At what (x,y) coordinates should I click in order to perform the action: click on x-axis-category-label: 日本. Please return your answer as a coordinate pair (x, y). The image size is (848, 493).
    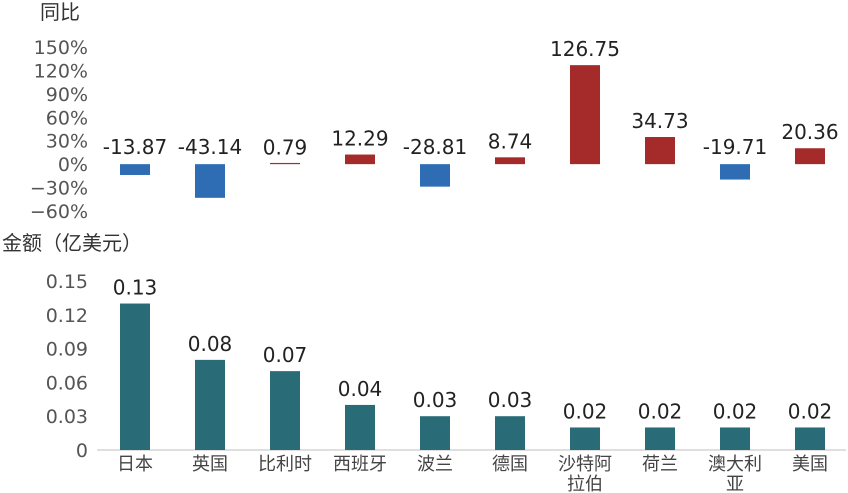
    Looking at the image, I should click on (135, 464).